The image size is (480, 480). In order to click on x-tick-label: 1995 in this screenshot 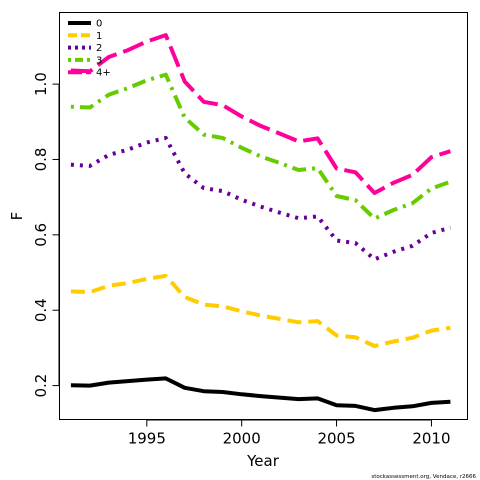, I will do `click(147, 439)`.